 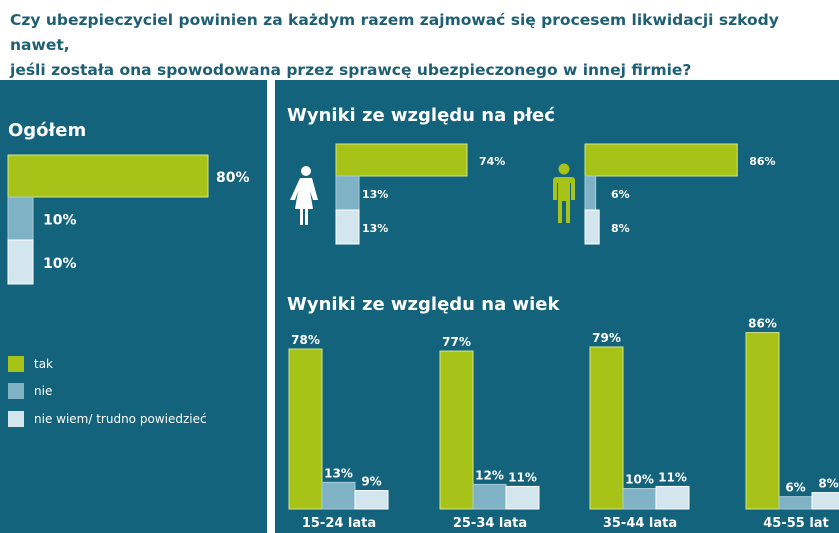 What do you see at coordinates (371, 482) in the screenshot?
I see `age-value-nie-wiem: 9%` at bounding box center [371, 482].